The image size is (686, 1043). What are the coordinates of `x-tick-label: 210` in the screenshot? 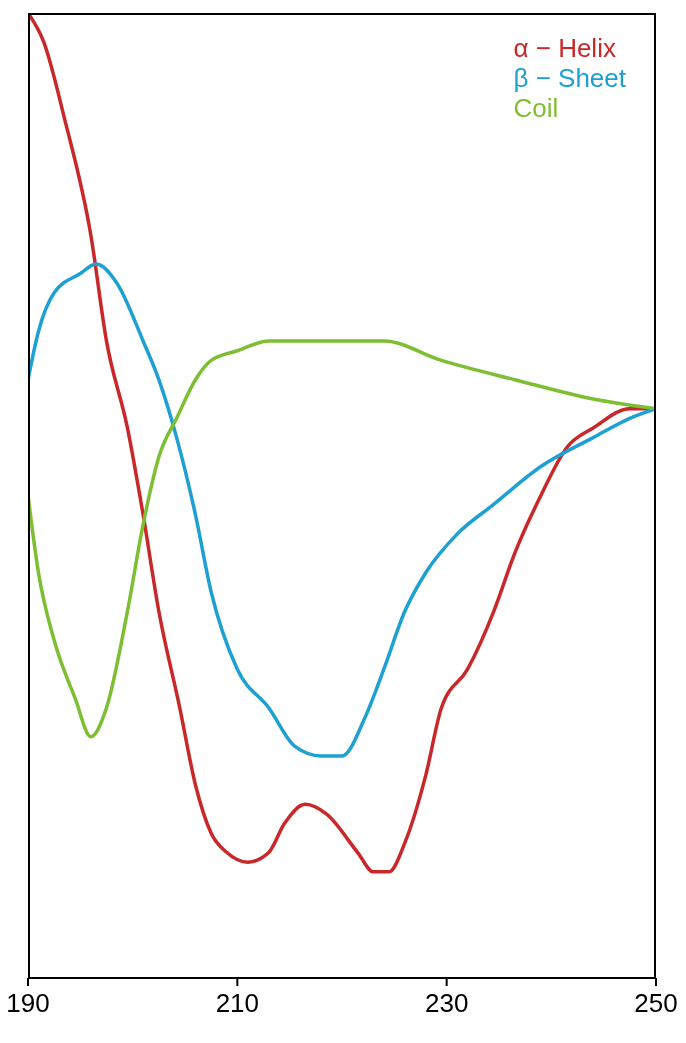 It's located at (237, 1003).